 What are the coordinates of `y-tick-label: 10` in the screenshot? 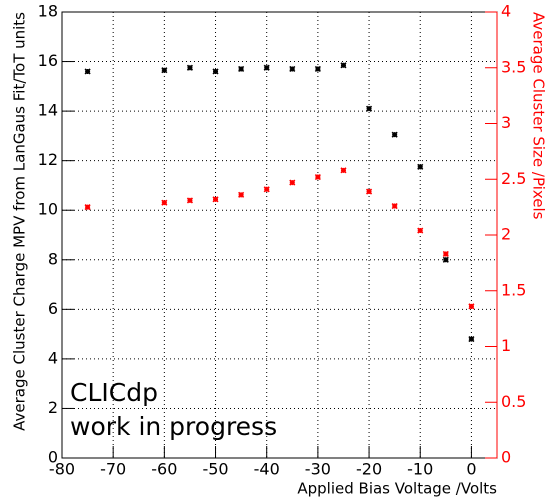 It's located at (48, 209).